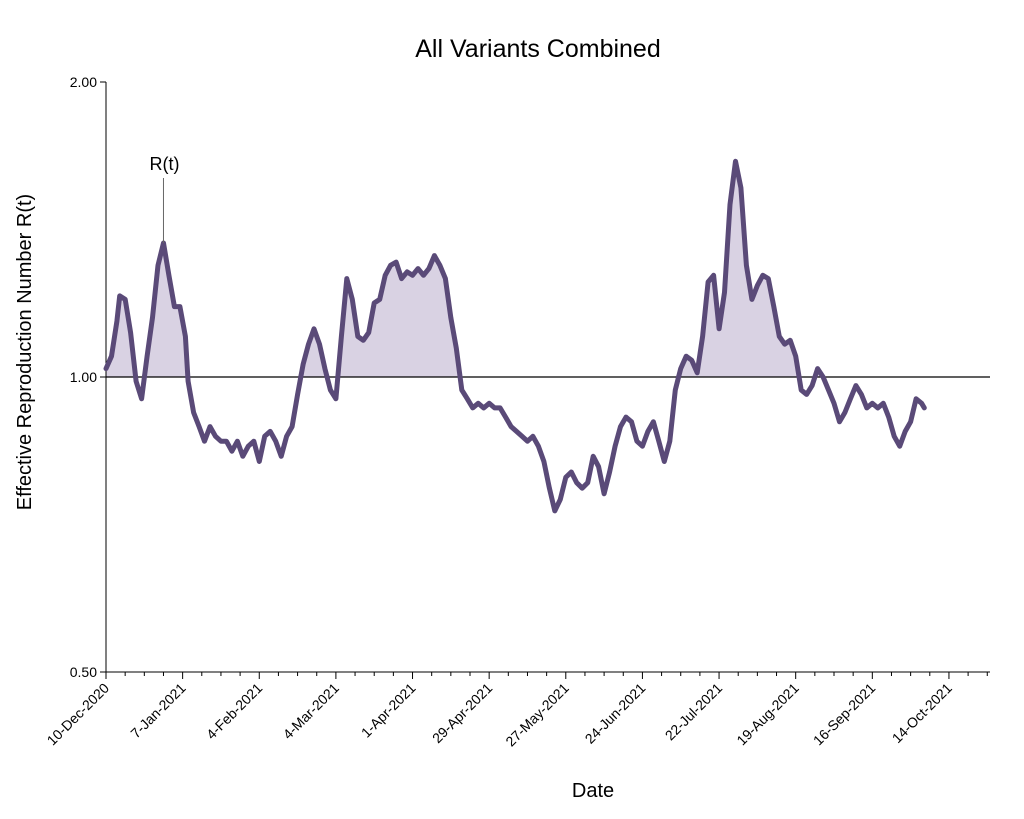 Image resolution: width=1024 pixels, height=819 pixels. I want to click on x-tick-label: 14-Oct-2021, so click(922, 713).